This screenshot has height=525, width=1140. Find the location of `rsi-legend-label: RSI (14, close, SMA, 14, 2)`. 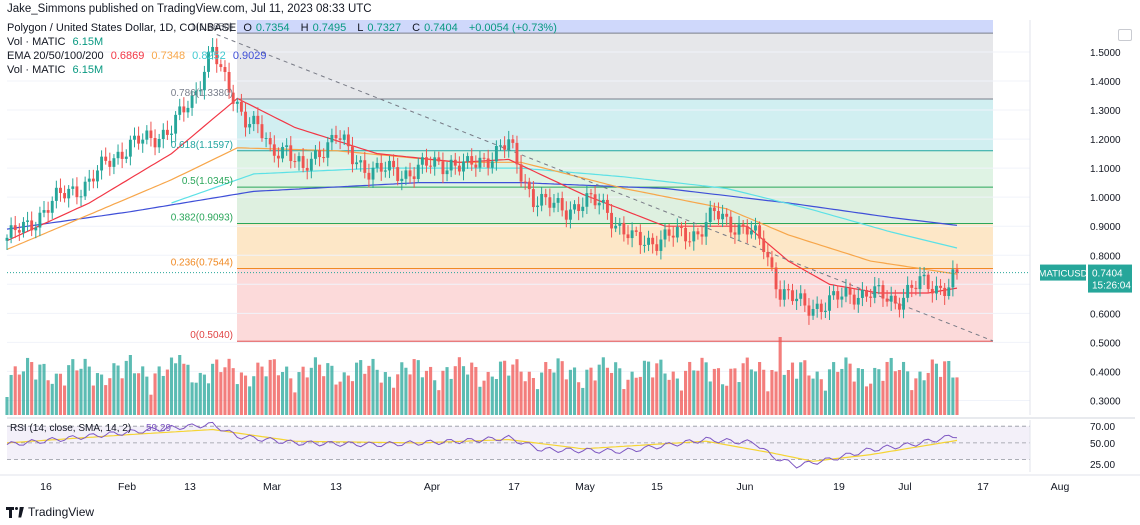

rsi-legend-label: RSI (14, close, SMA, 14, 2) is located at coordinates (70, 428).